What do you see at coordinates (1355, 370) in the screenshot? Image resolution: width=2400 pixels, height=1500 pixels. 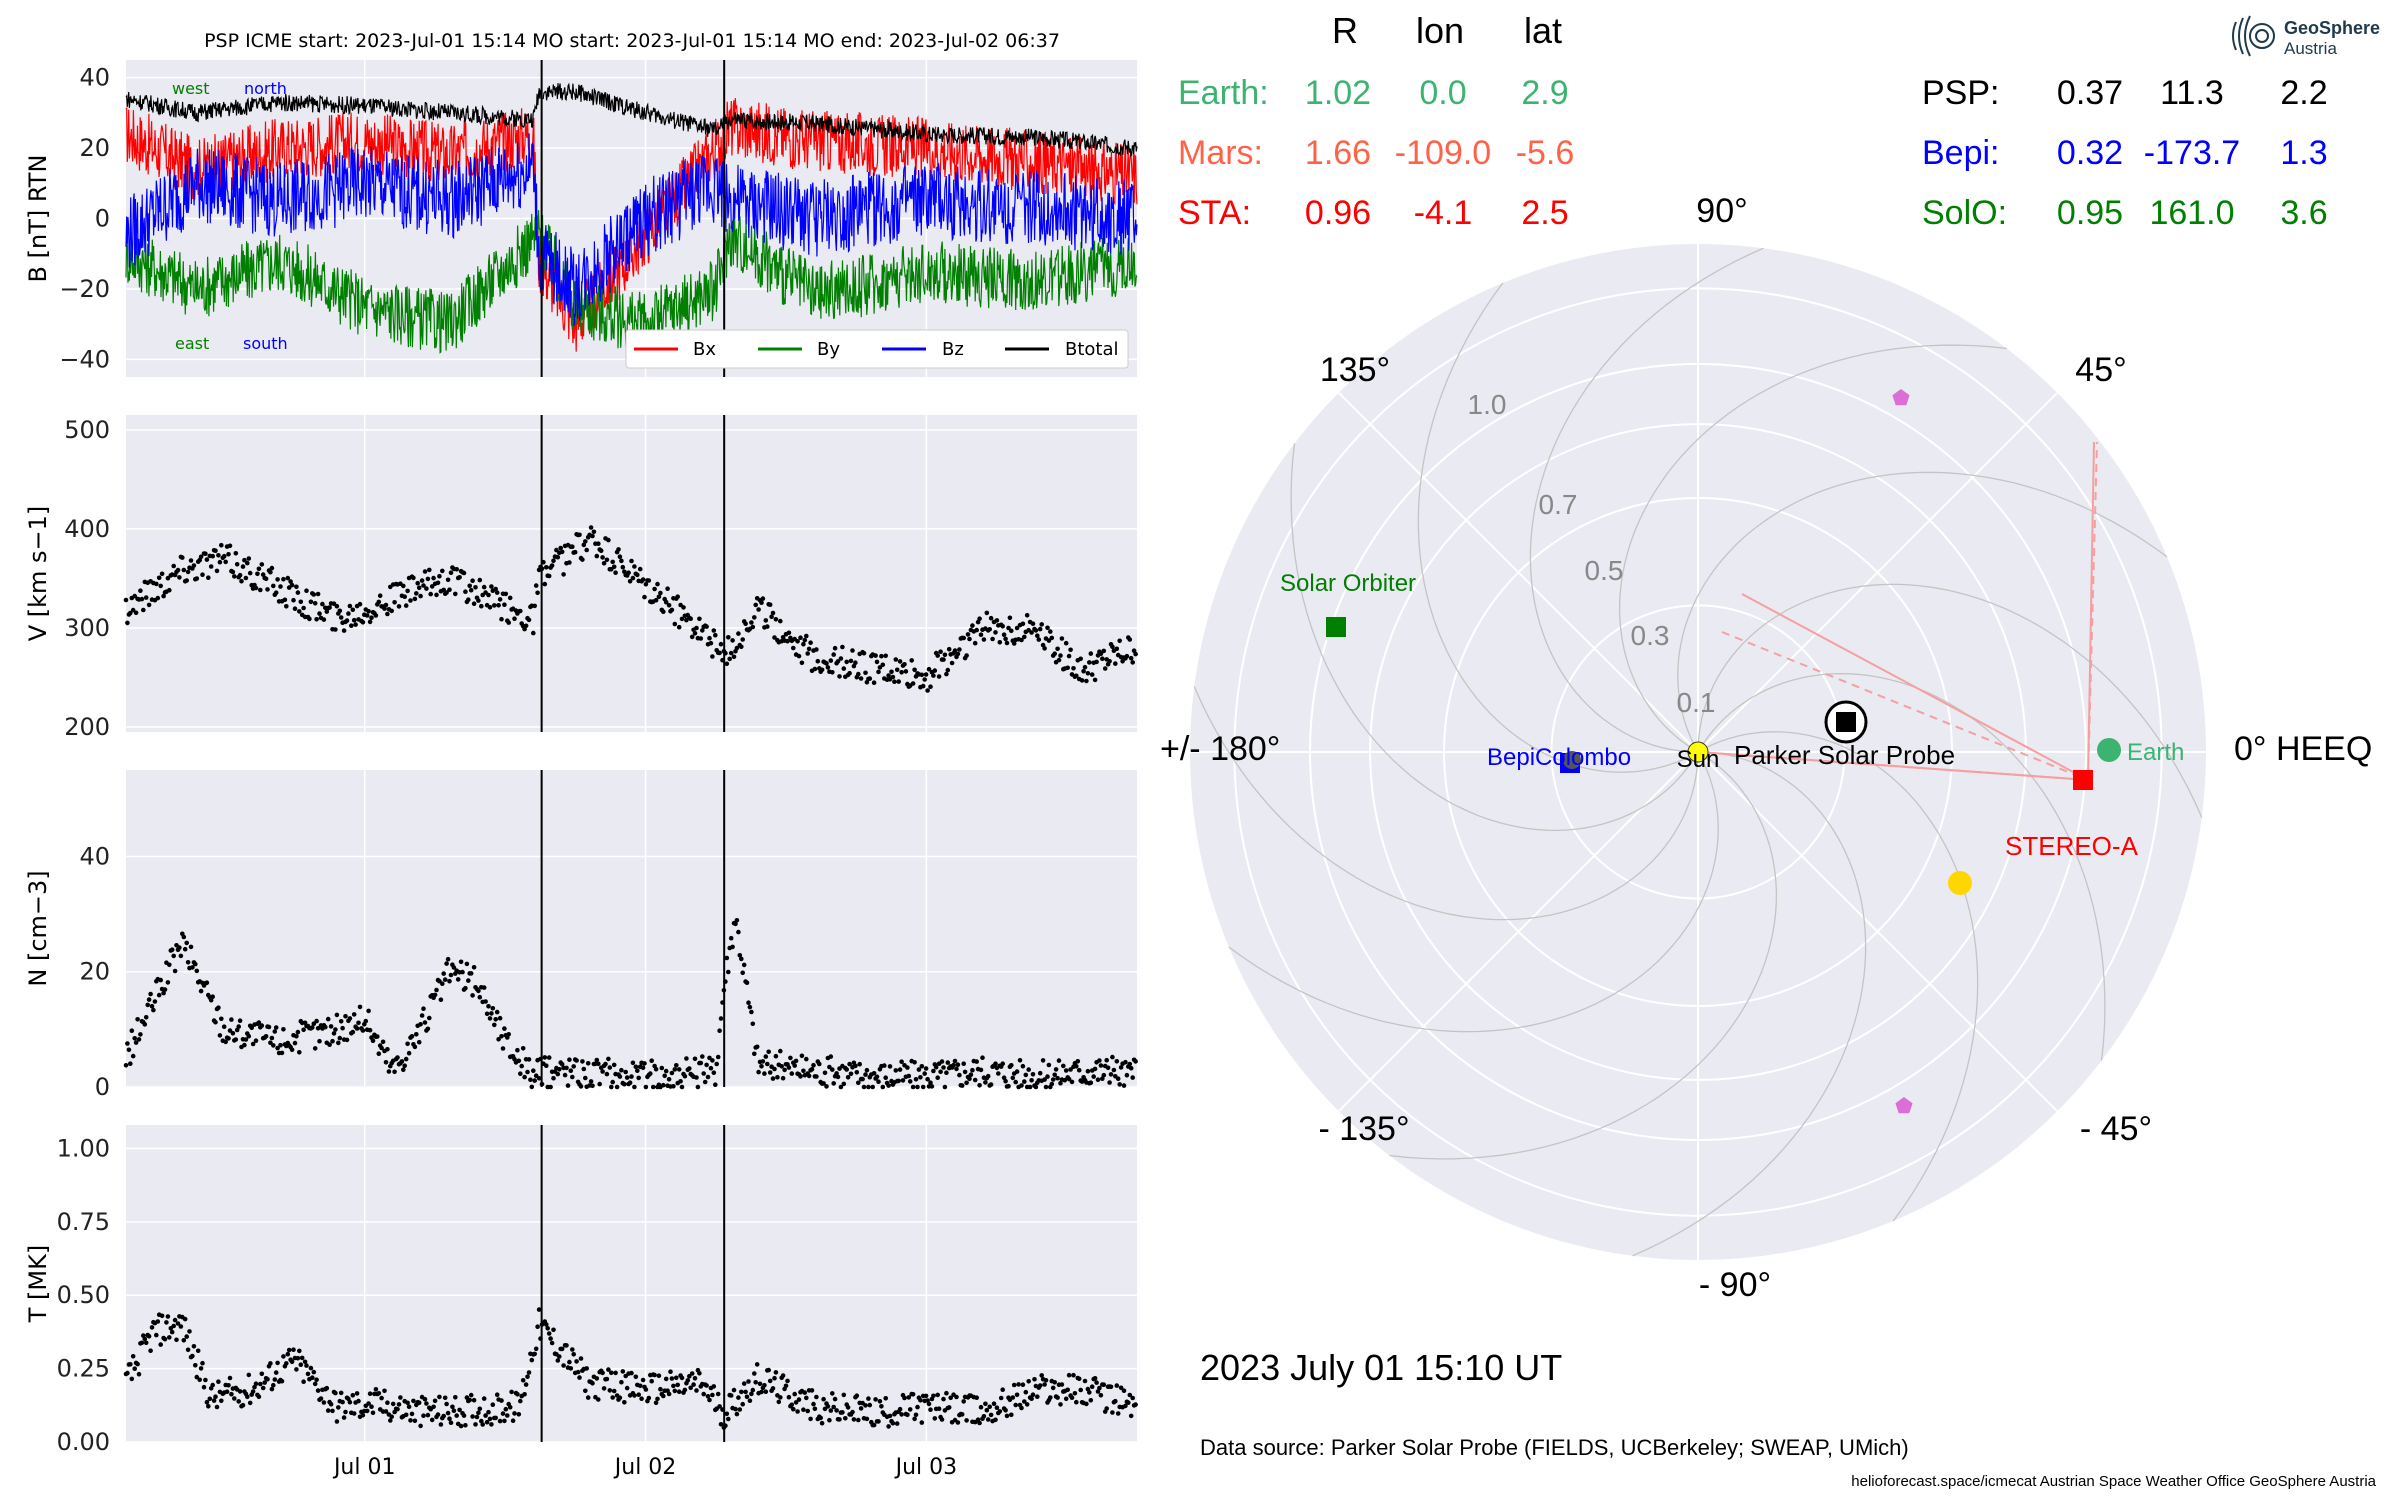 I see `angle-label-135: 135°` at bounding box center [1355, 370].